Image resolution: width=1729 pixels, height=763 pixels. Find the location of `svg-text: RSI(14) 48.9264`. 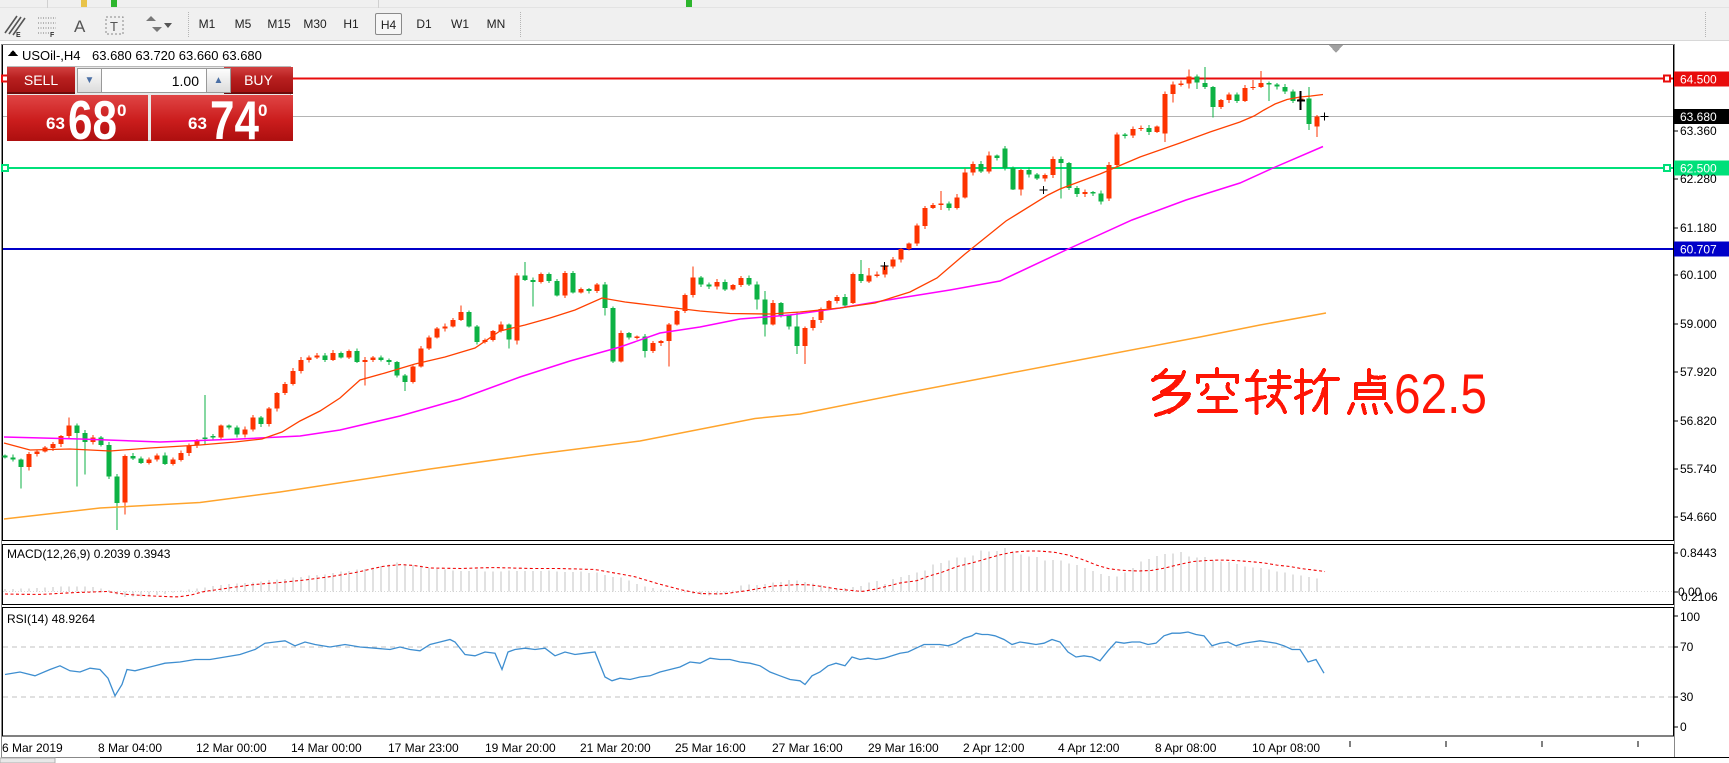

svg-text: RSI(14) 48.9264 is located at coordinates (51, 619).